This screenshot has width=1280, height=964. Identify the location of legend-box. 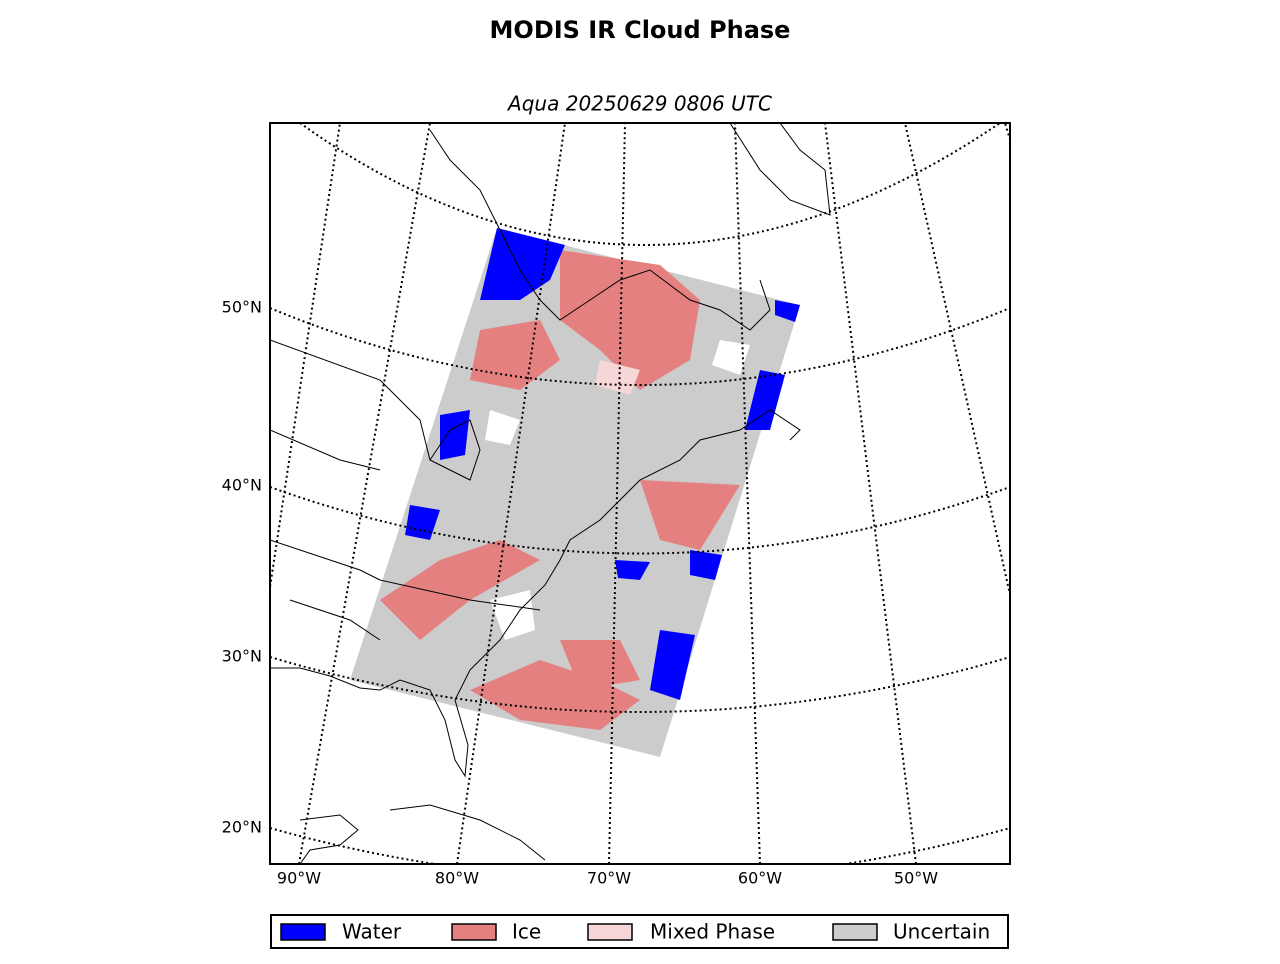
(639, 931).